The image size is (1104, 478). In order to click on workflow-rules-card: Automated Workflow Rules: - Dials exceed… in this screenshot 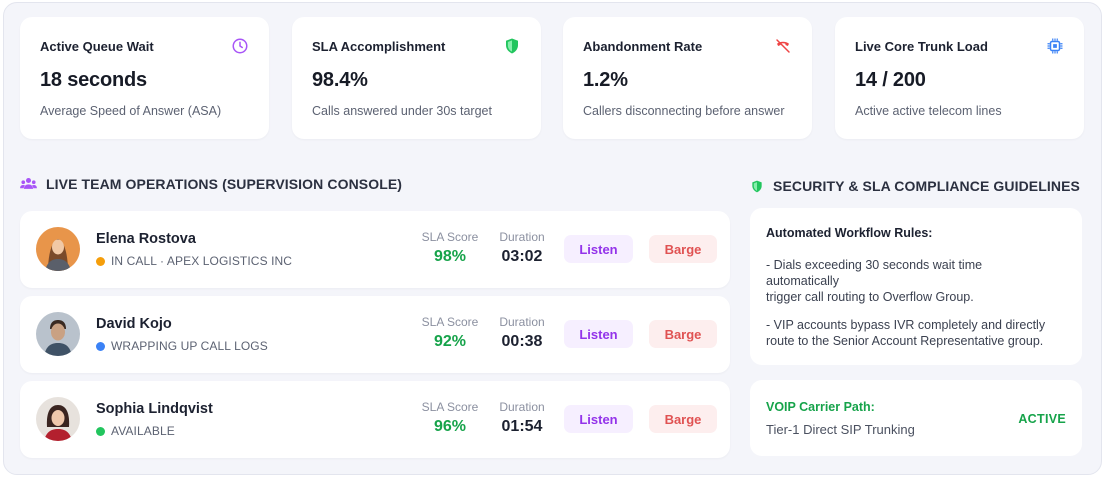, I will do `click(916, 286)`.